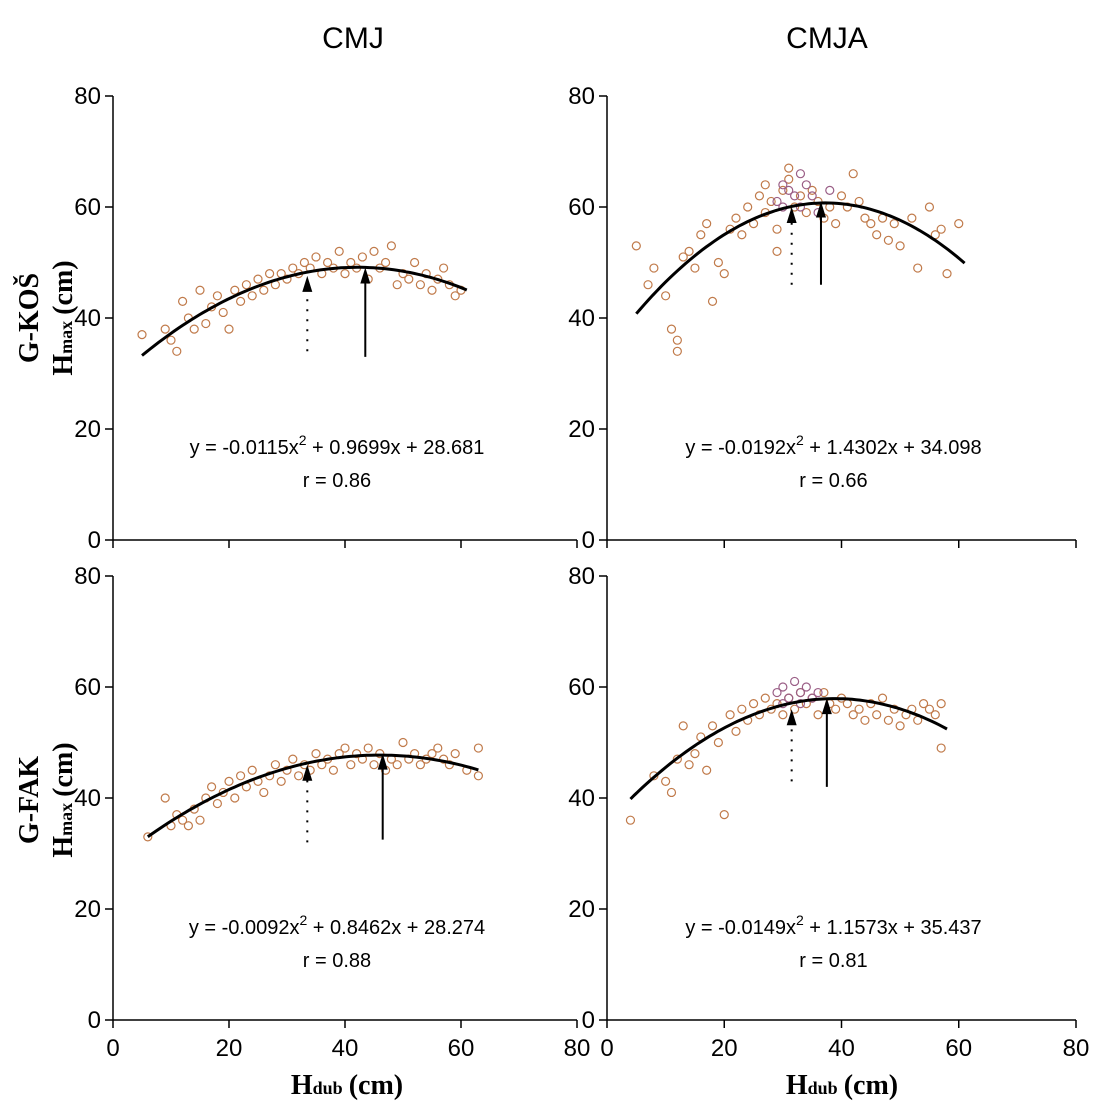 The width and height of the screenshot is (1095, 1104). What do you see at coordinates (581, 909) in the screenshot?
I see `y-tick-label: 20` at bounding box center [581, 909].